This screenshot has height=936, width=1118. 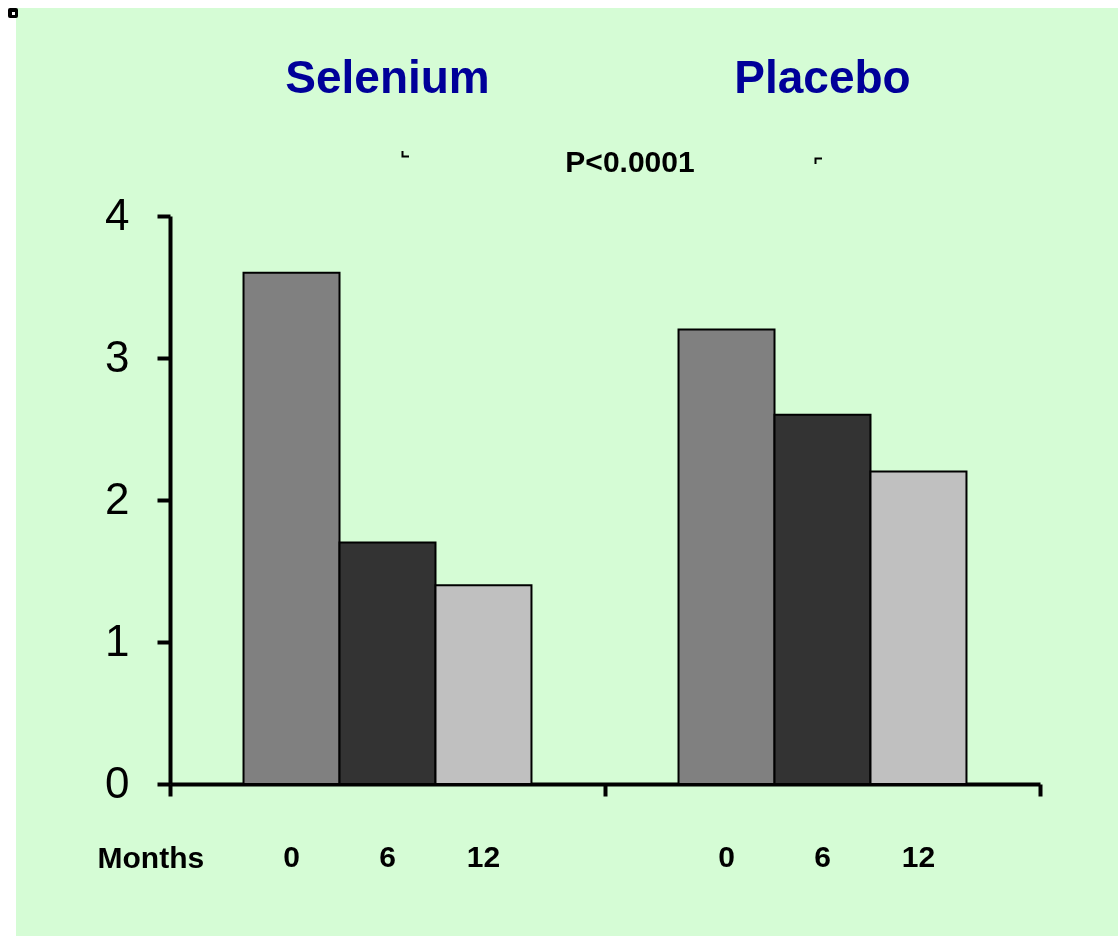 What do you see at coordinates (822, 76) in the screenshot?
I see `x-tick-label: Placebo` at bounding box center [822, 76].